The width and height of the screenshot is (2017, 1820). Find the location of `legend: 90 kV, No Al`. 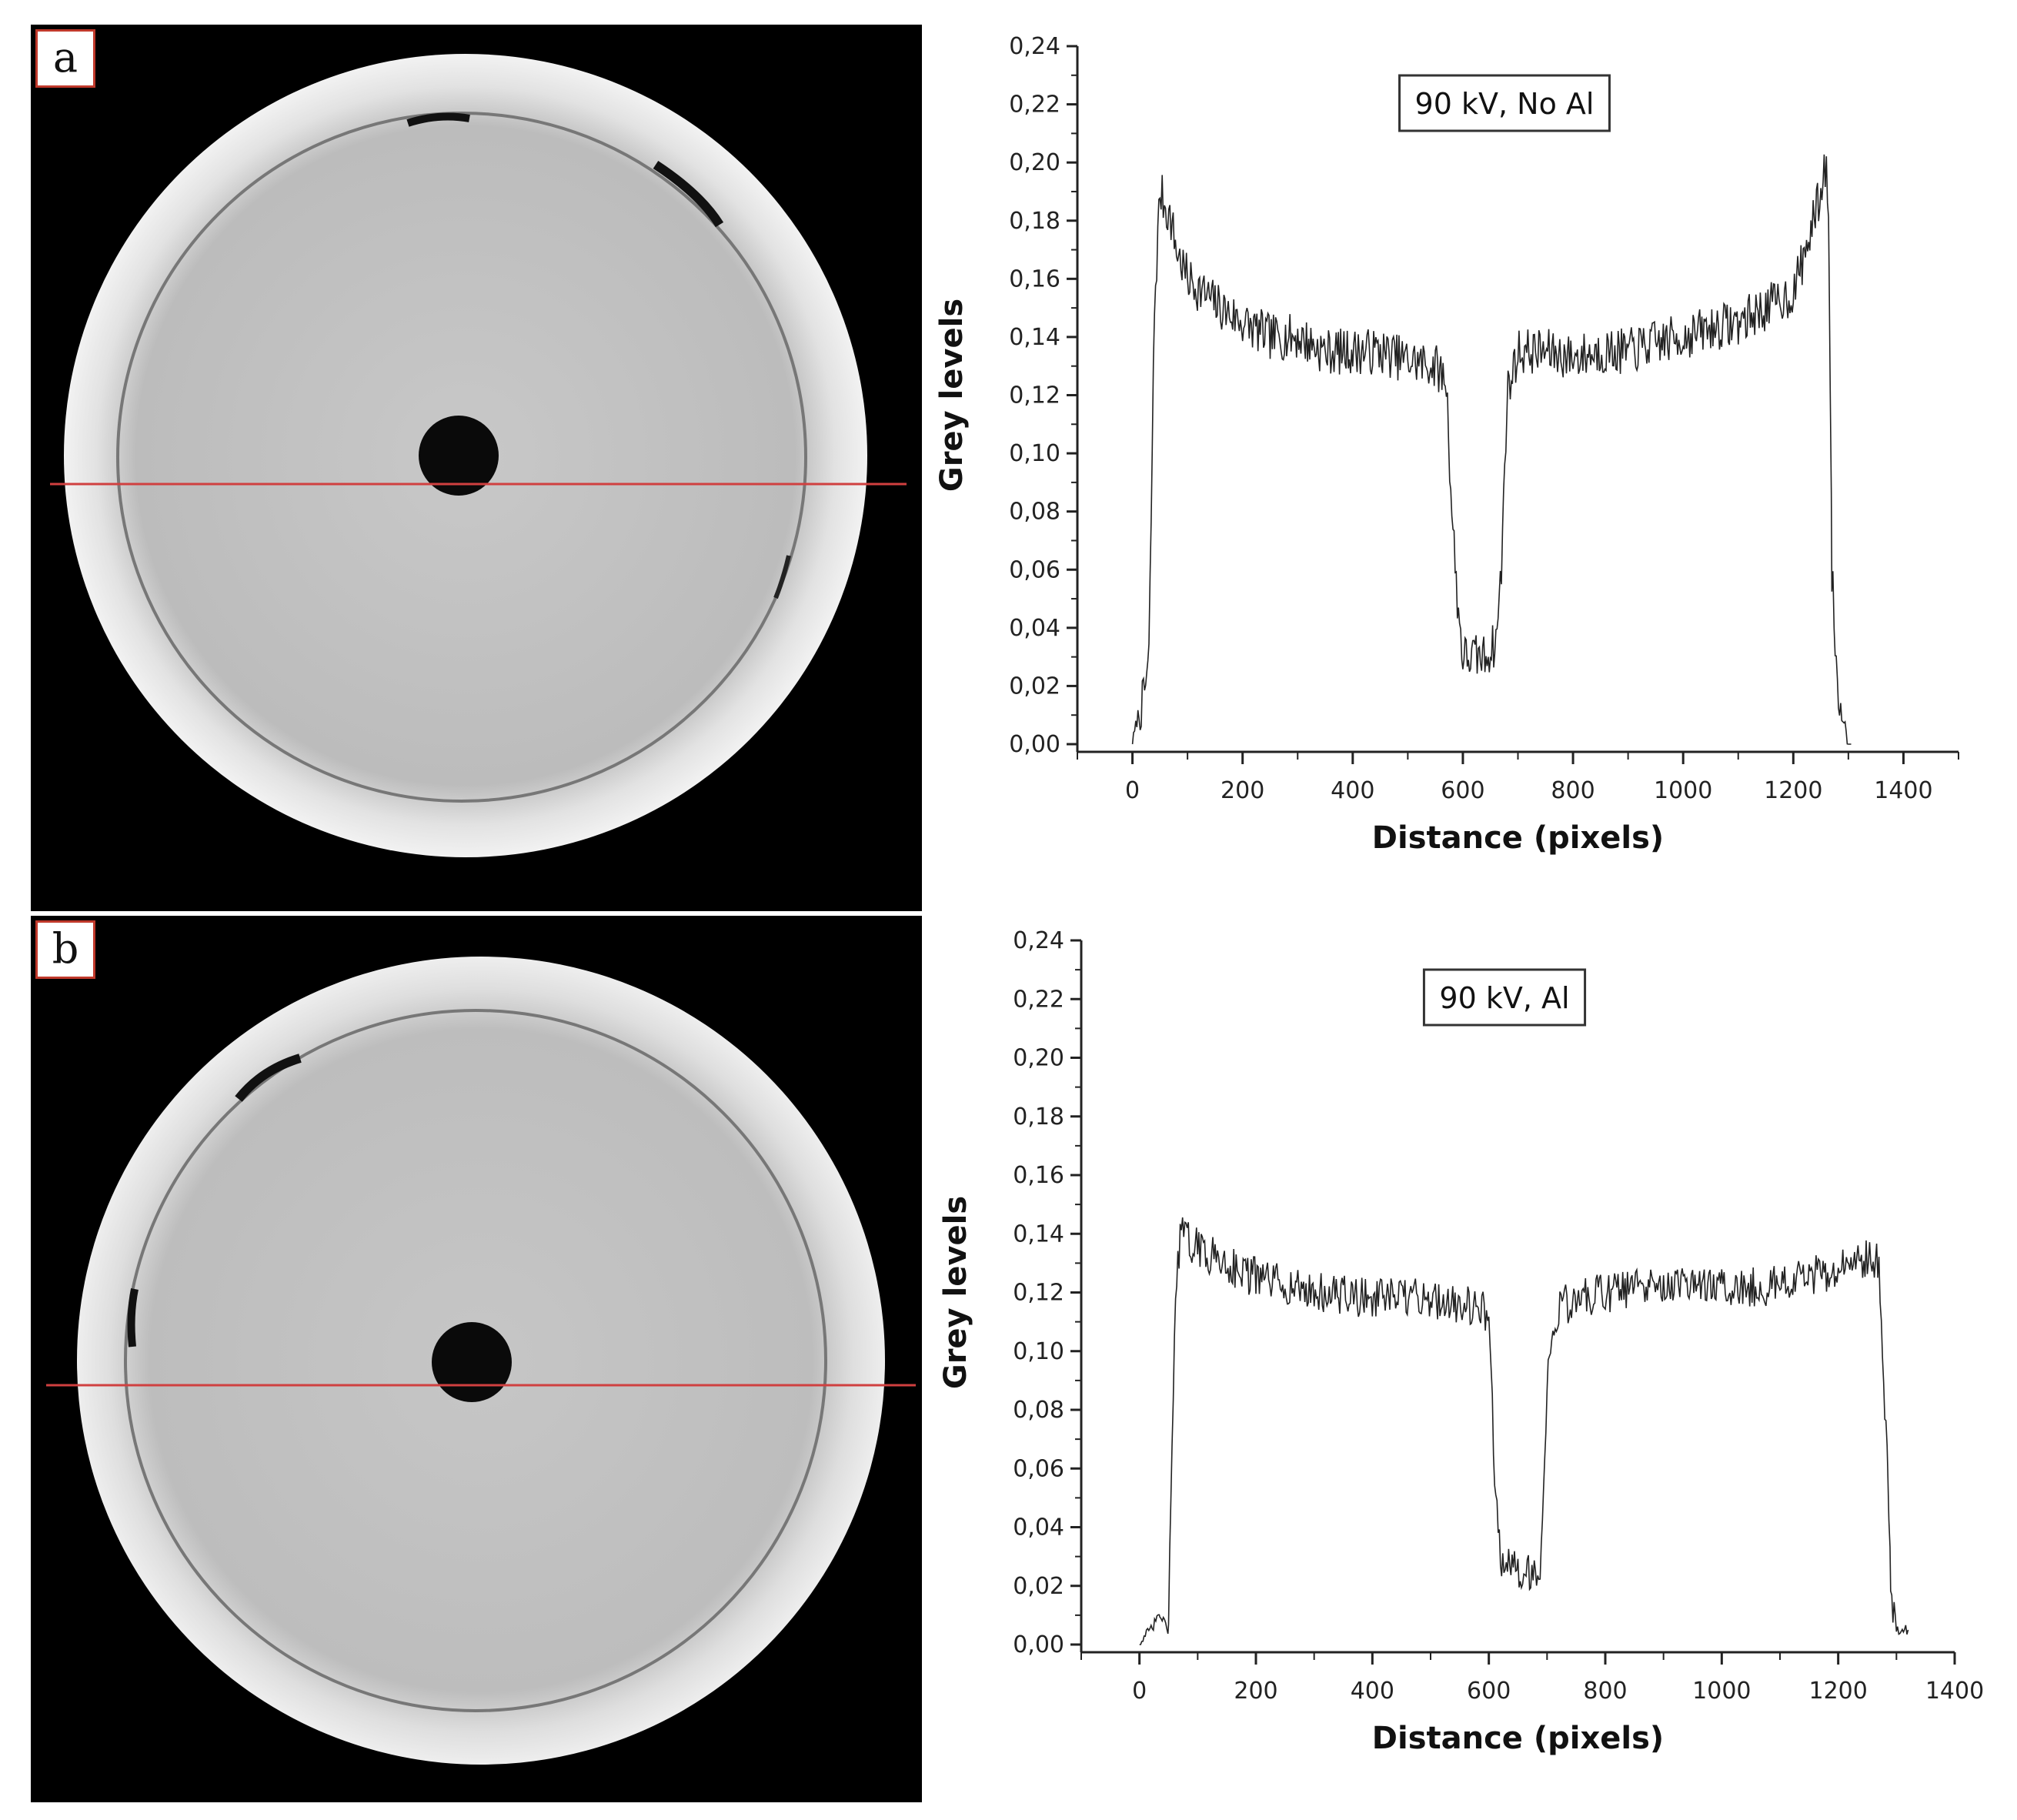

legend: 90 kV, No Al is located at coordinates (1504, 103).